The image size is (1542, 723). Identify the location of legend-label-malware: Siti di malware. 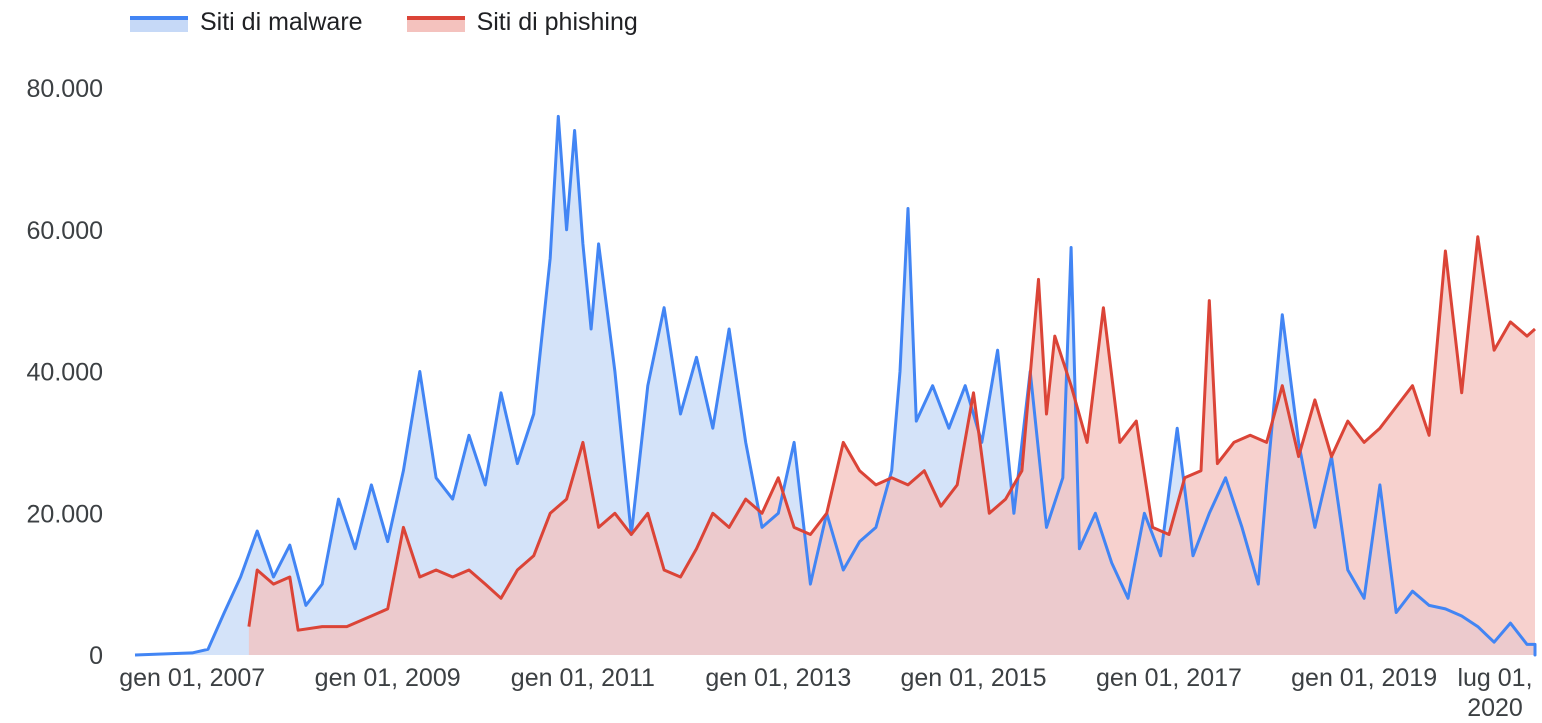
(281, 22).